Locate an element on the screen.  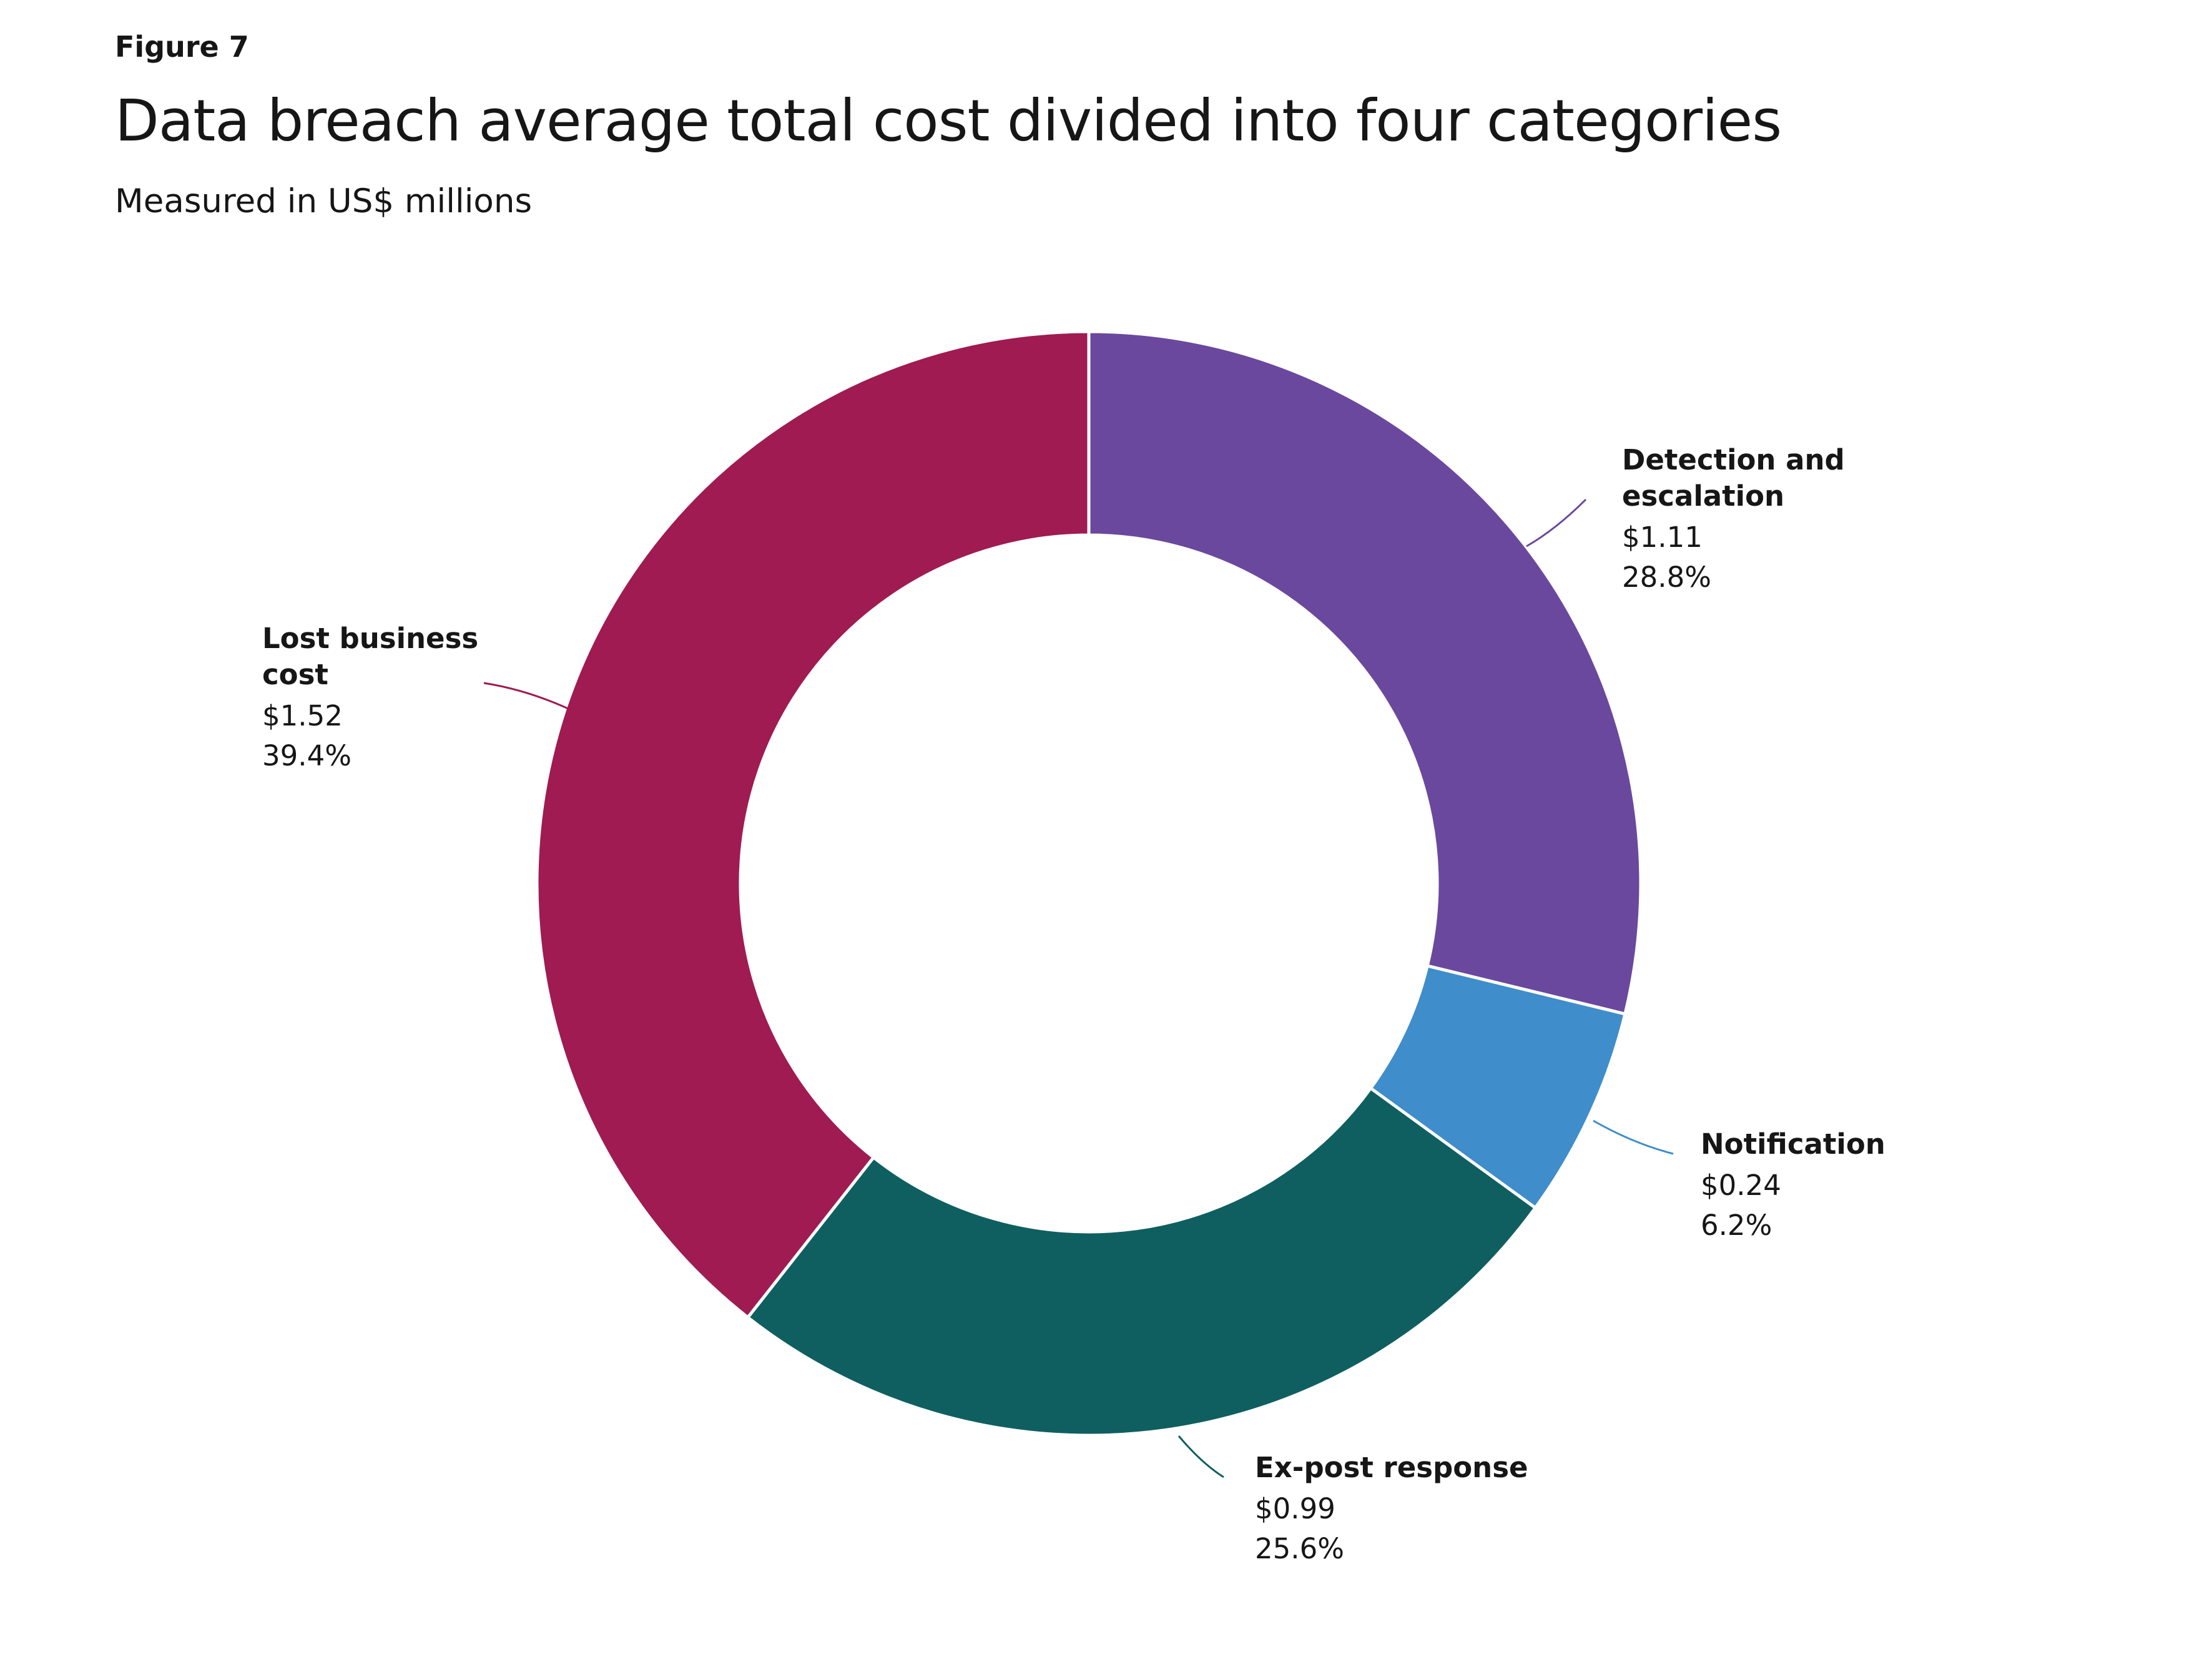
slice-value-3: $1.52 is located at coordinates (302, 715).